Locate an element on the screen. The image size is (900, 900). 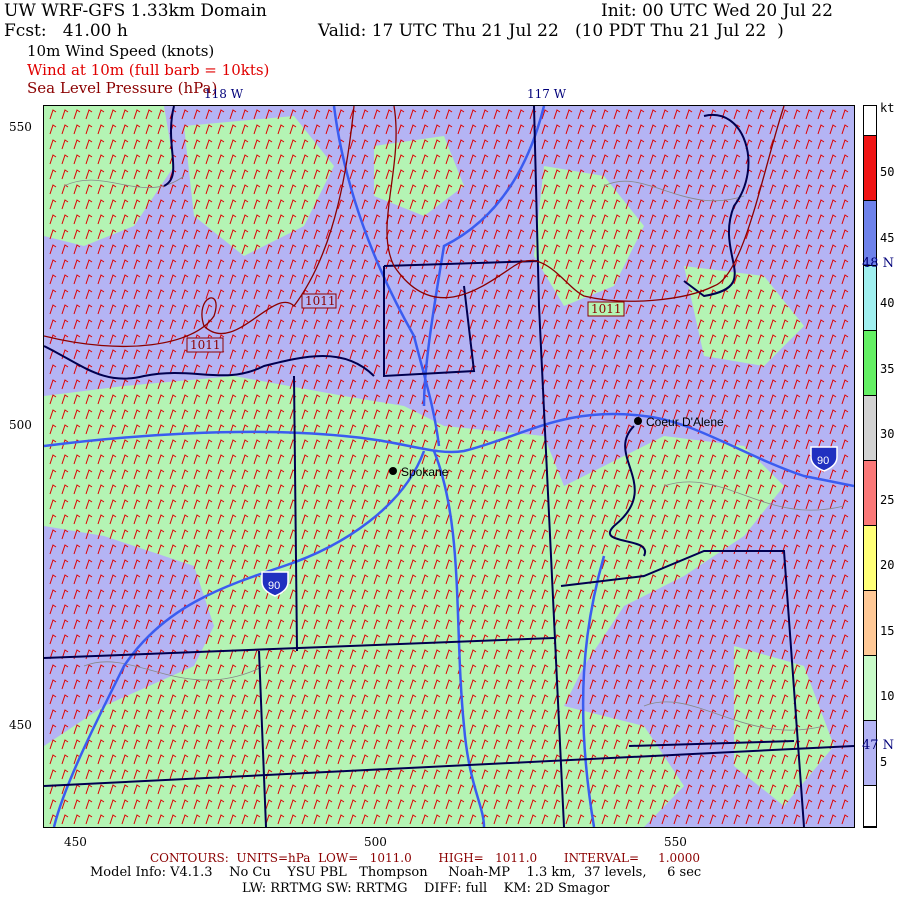
contour-labels: 1011 1011 1011 is located at coordinates (405, 323).